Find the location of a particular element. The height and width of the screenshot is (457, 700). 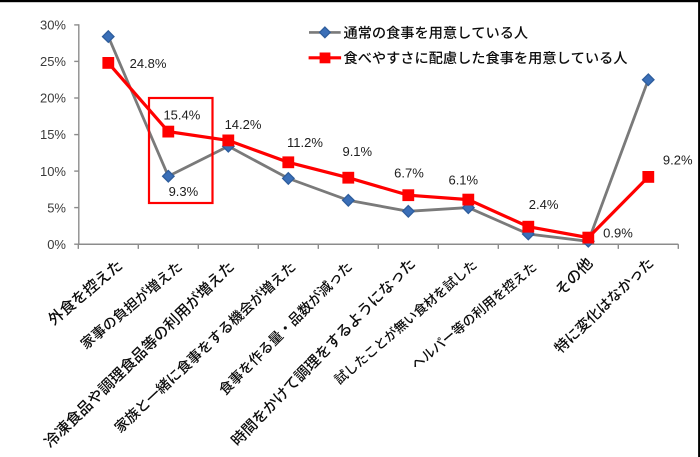

svg-text: 10% is located at coordinates (53, 171).